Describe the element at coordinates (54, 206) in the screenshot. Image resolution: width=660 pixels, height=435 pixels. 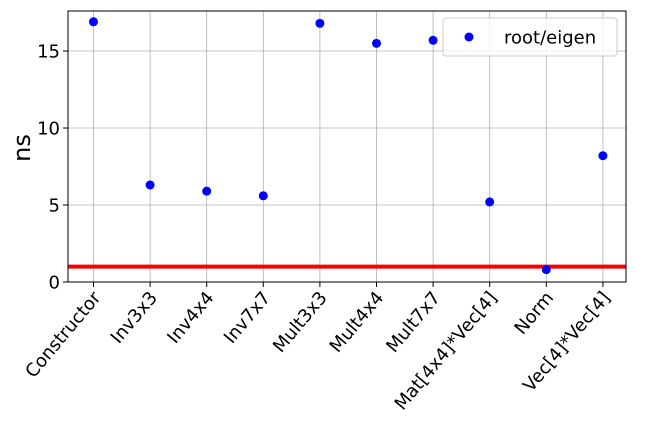
I see `y-tick-label: 5` at that location.